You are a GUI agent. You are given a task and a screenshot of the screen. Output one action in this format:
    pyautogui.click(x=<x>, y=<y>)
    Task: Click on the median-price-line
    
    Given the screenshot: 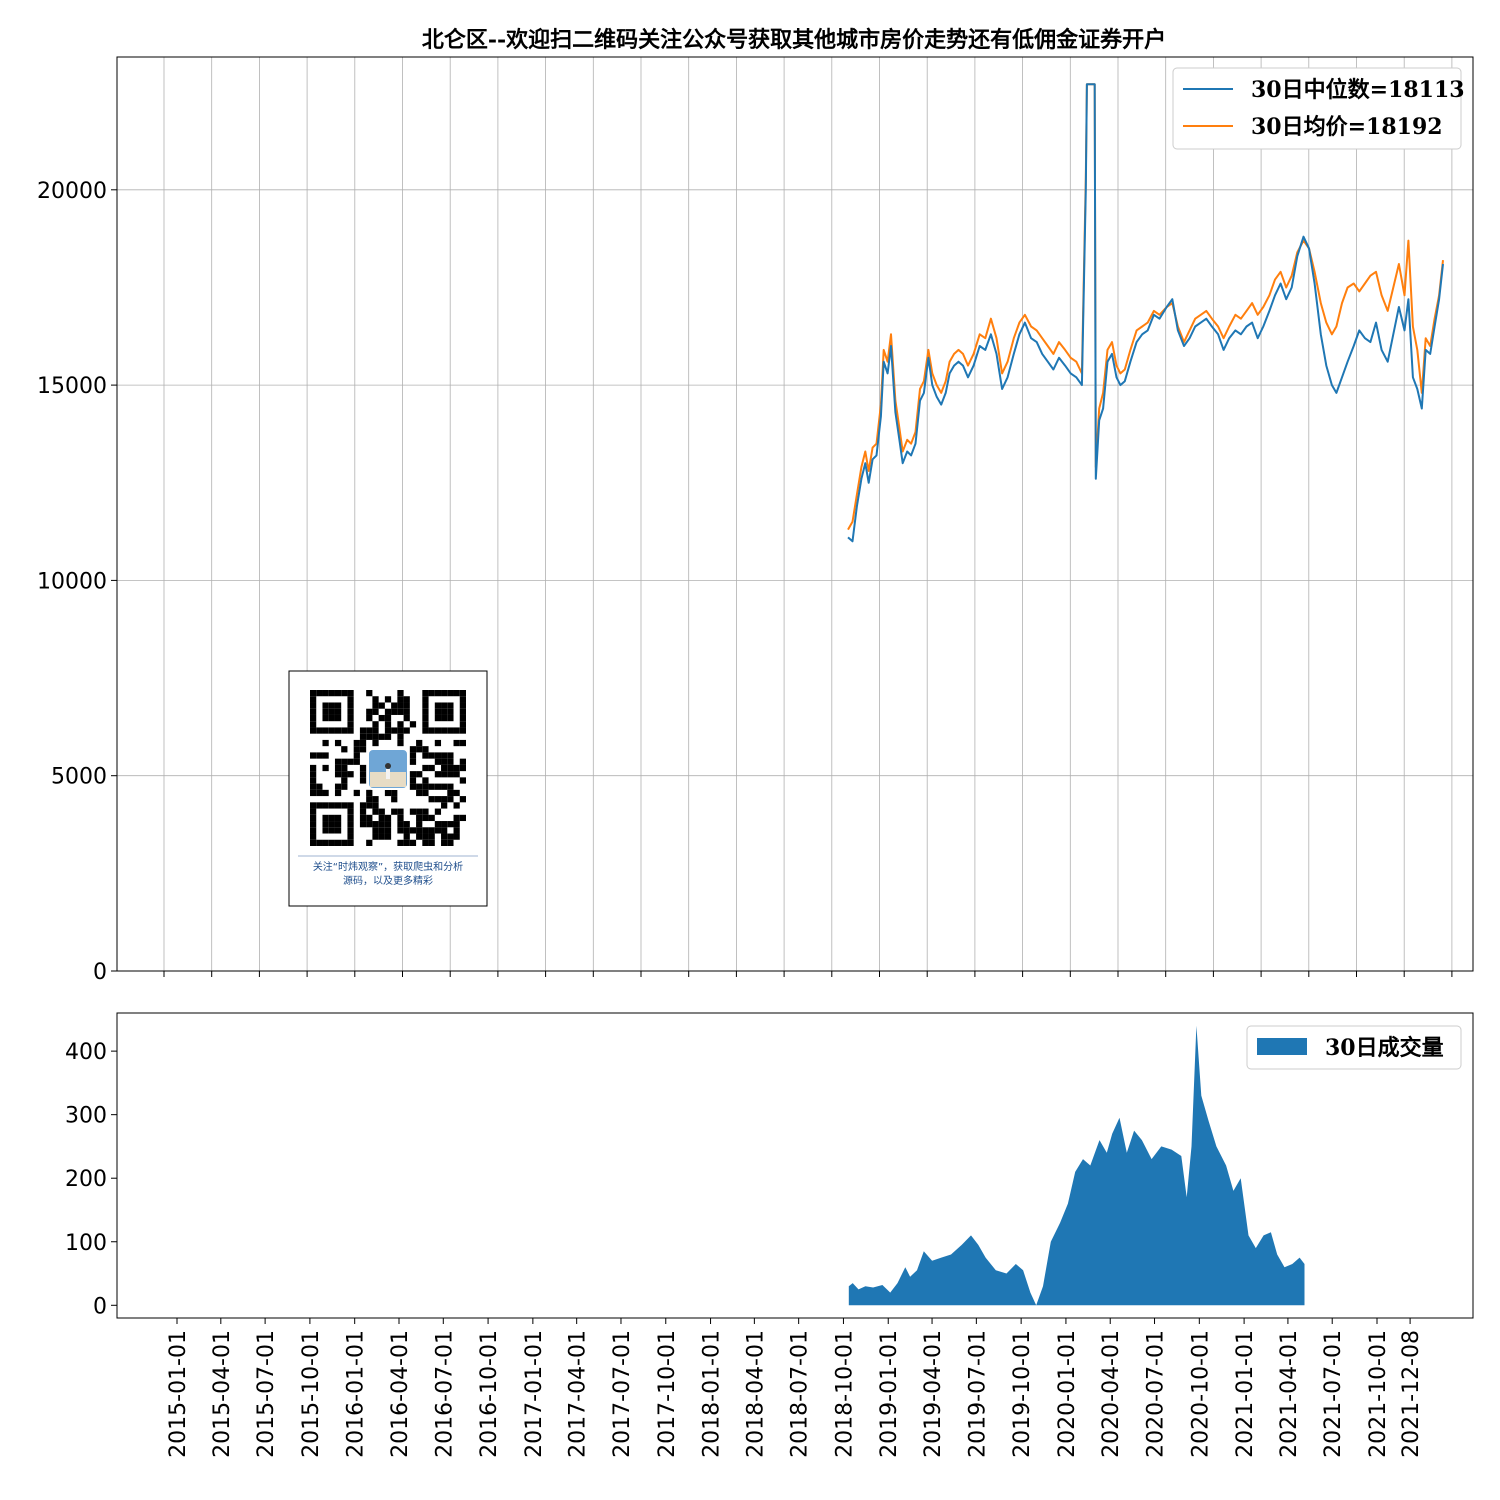 What is the action you would take?
    pyautogui.click(x=1145, y=313)
    